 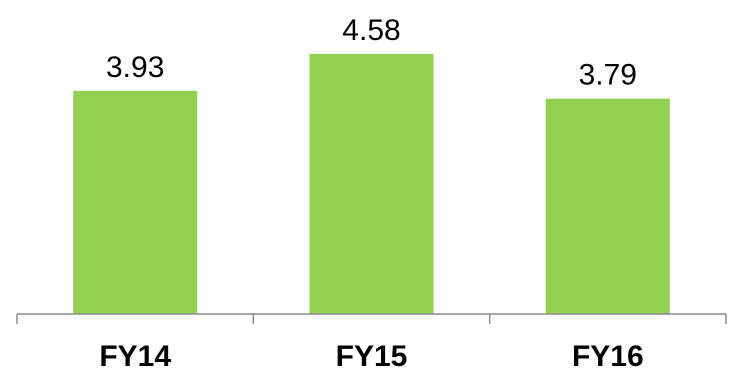 What do you see at coordinates (135, 67) in the screenshot?
I see `value-label-fy14: 3.93` at bounding box center [135, 67].